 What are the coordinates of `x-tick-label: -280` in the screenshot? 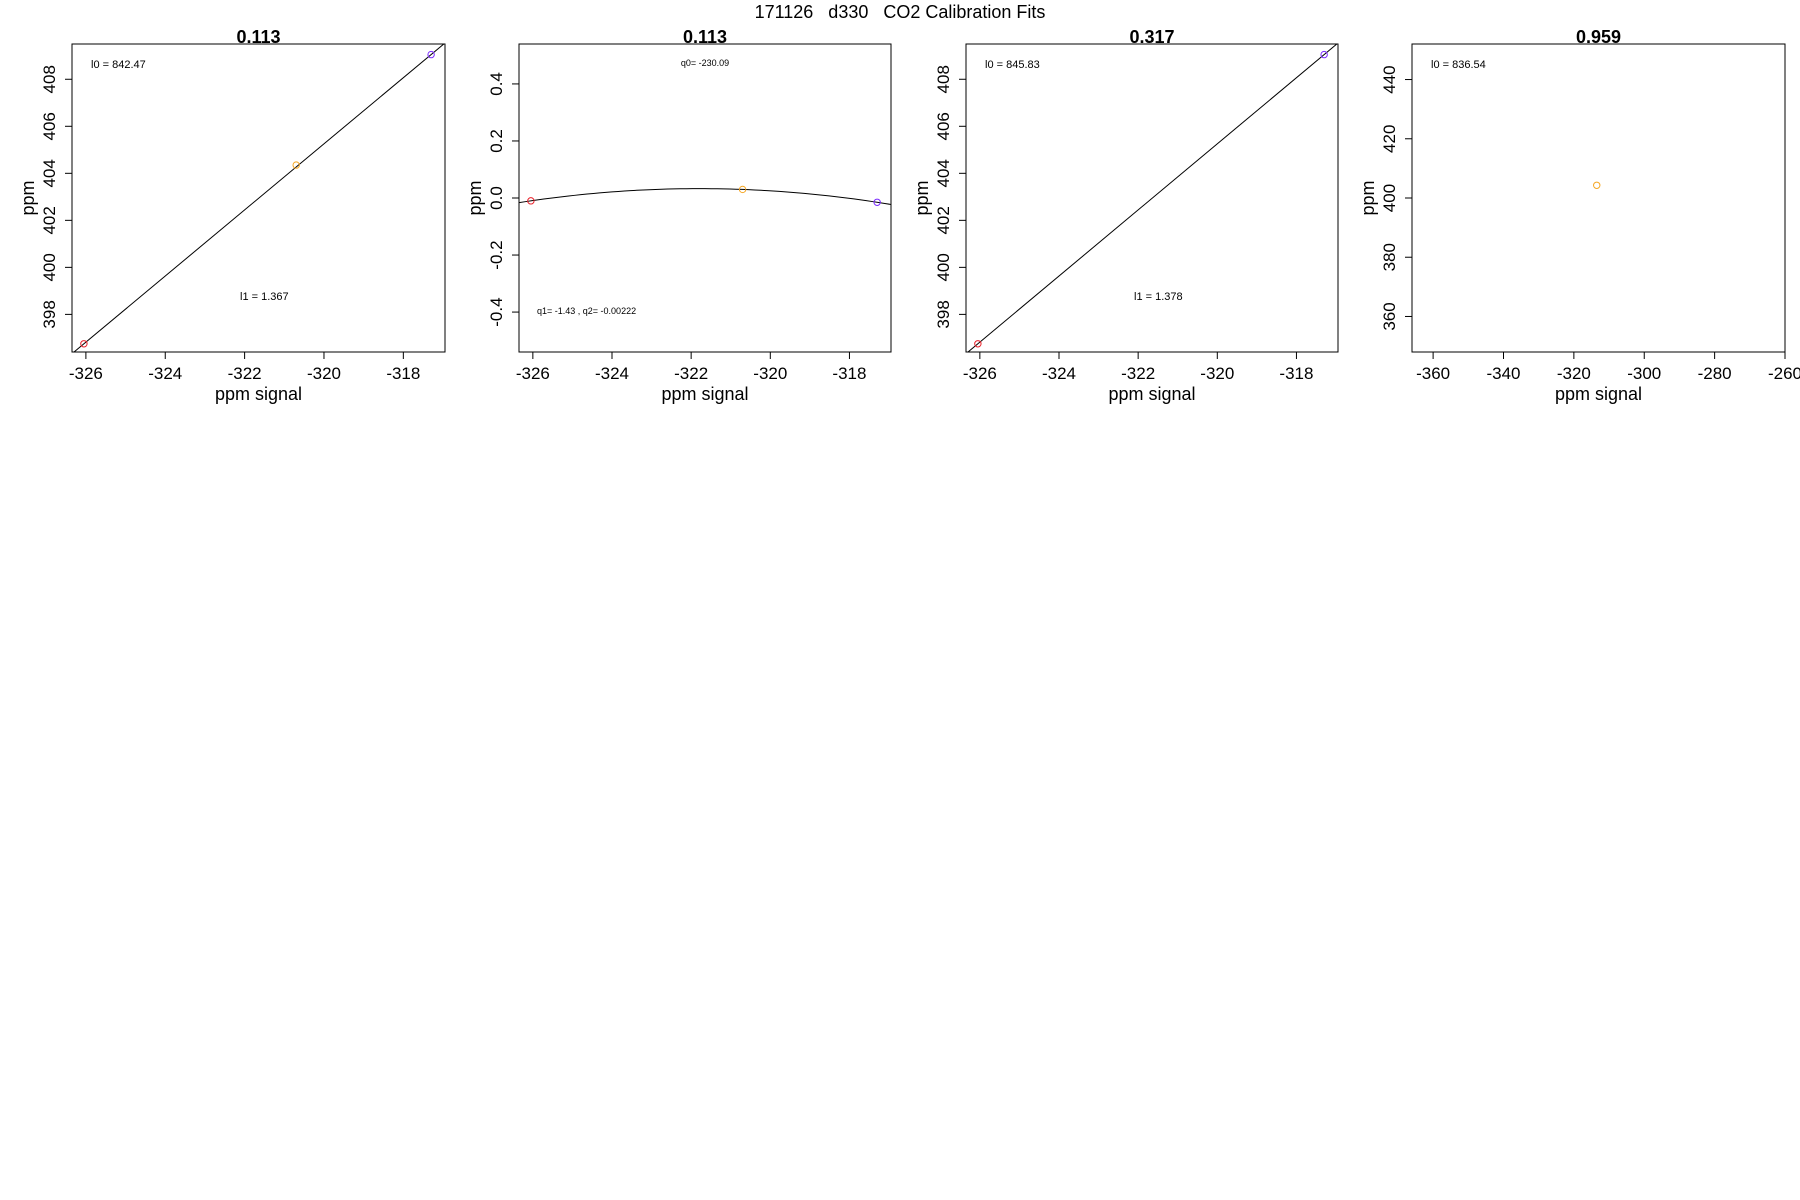 It's located at (1715, 373).